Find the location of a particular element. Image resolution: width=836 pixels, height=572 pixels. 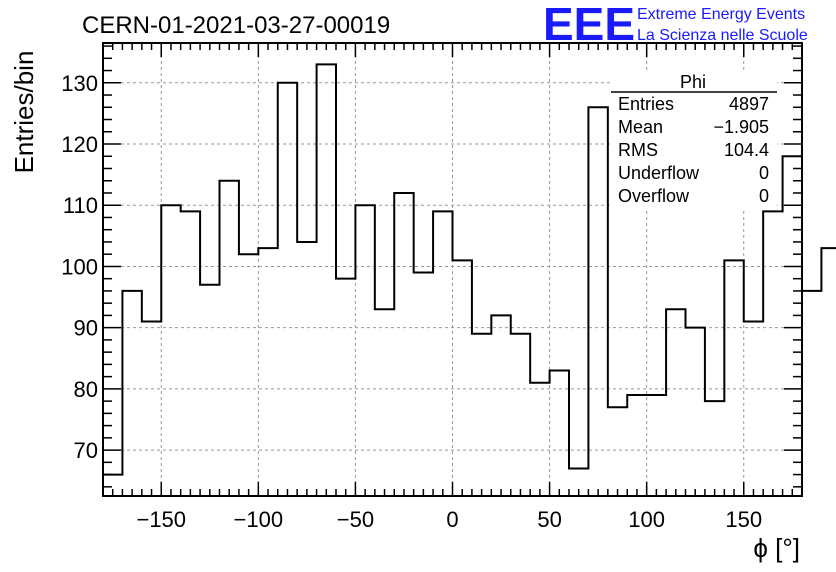

y-tick-label: 70 is located at coordinates (86, 450).